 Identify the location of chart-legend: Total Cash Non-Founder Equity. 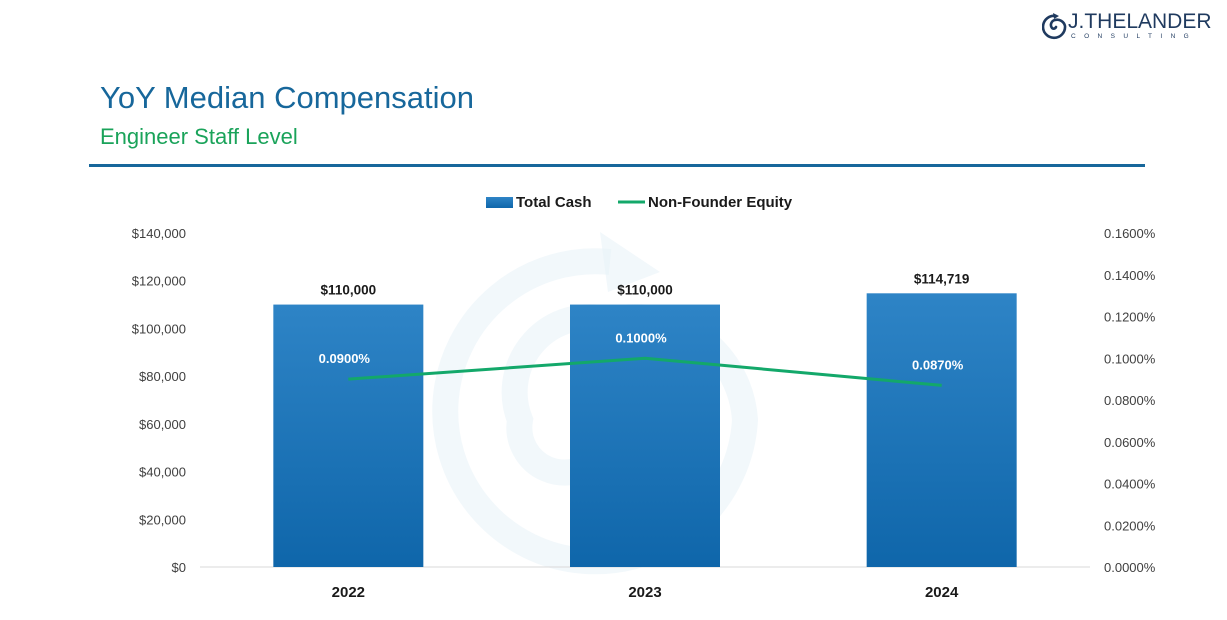
(639, 202).